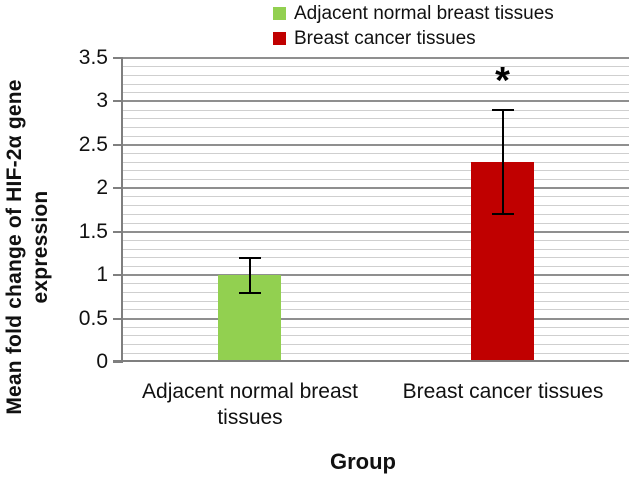 The width and height of the screenshot is (629, 482). What do you see at coordinates (93, 318) in the screenshot?
I see `y-axis-tick-label: 0.5` at bounding box center [93, 318].